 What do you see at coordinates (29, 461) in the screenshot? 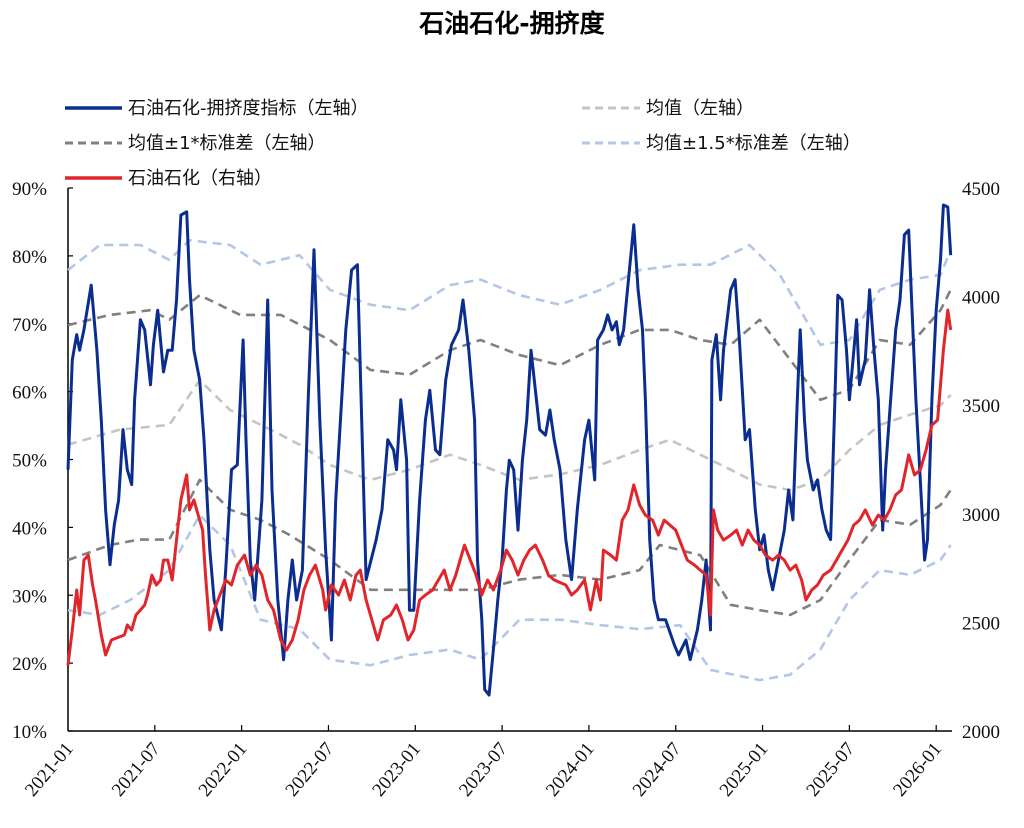
I see `y-left-tick-label: 50%` at bounding box center [29, 461].